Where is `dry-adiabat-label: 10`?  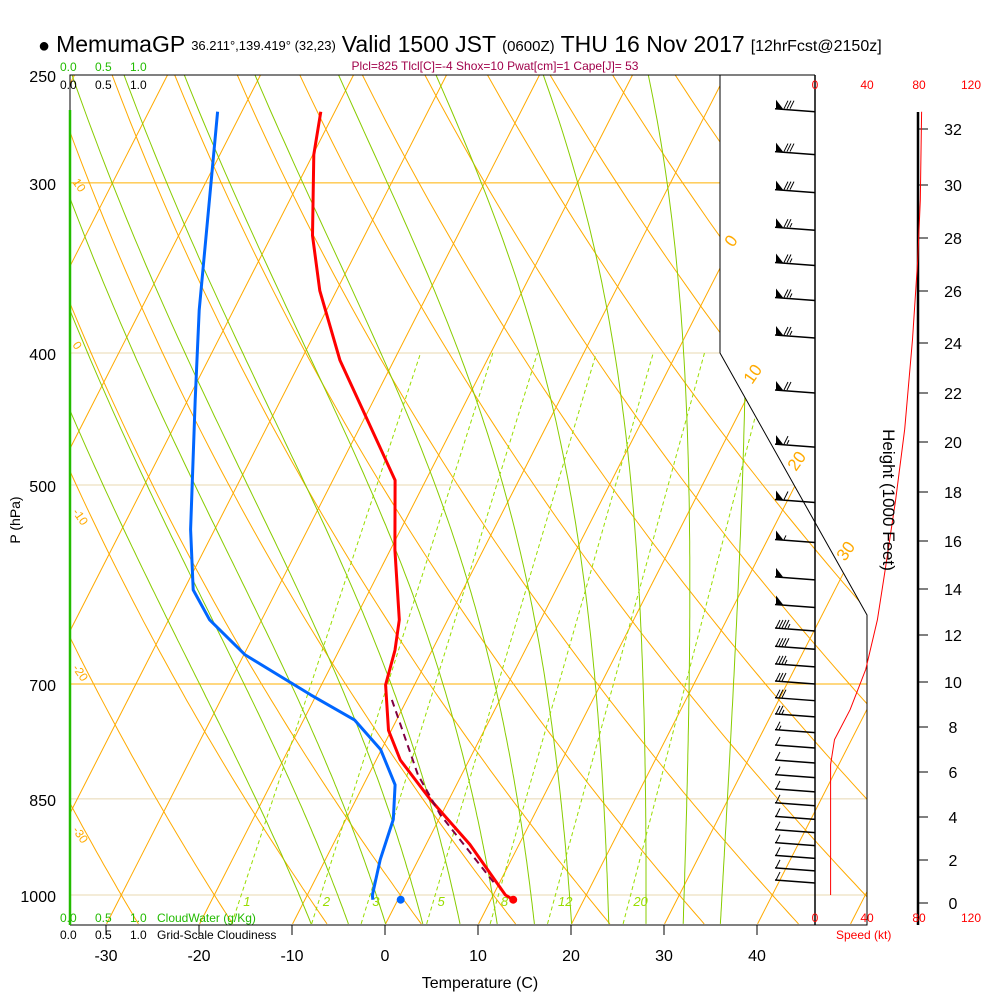 dry-adiabat-label: 10 is located at coordinates (79, 185).